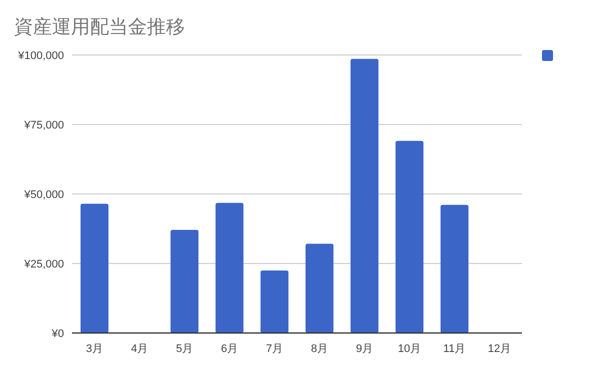 This screenshot has width=592, height=368. What do you see at coordinates (43, 264) in the screenshot?
I see `y-tick-label: ¥25,000` at bounding box center [43, 264].